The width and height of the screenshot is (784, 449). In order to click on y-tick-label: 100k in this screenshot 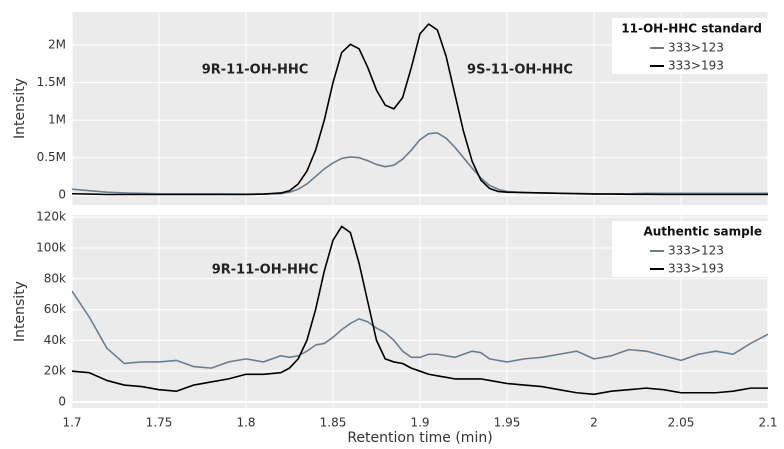, I will do `click(51, 247)`.